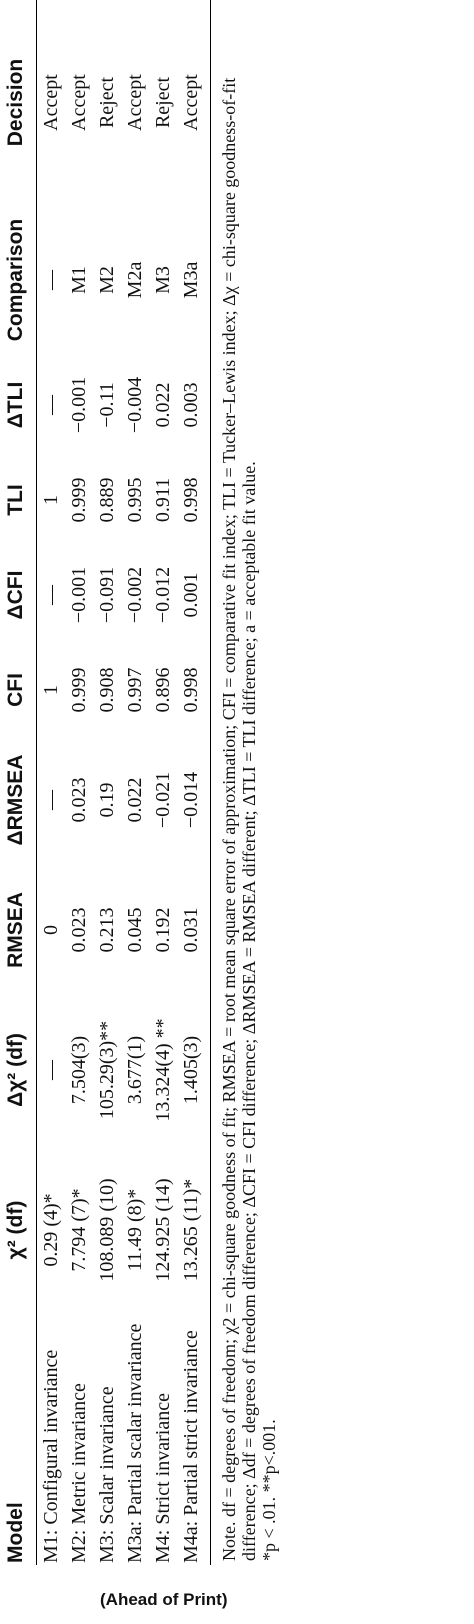 The height and width of the screenshot is (1624, 474). Describe the element at coordinates (18, 500) in the screenshot. I see `header-cell: TLI` at that location.